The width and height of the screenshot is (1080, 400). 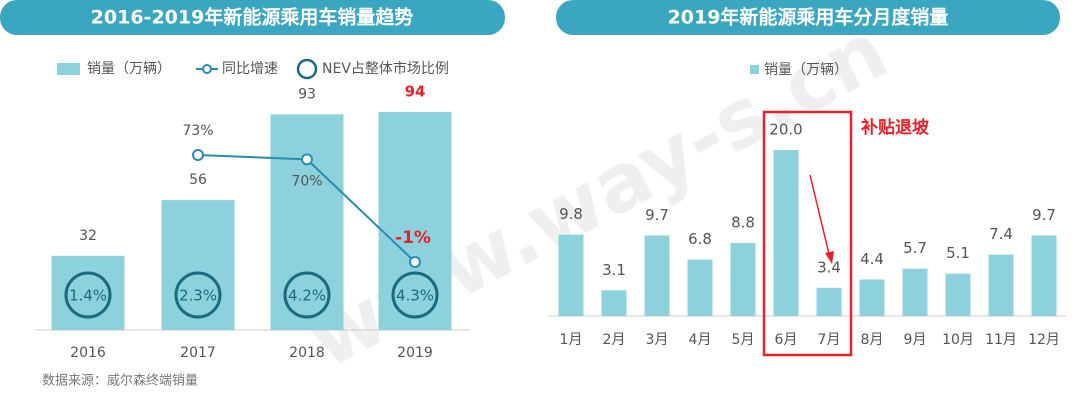 I want to click on bar-value-label: 3.1, so click(x=614, y=270).